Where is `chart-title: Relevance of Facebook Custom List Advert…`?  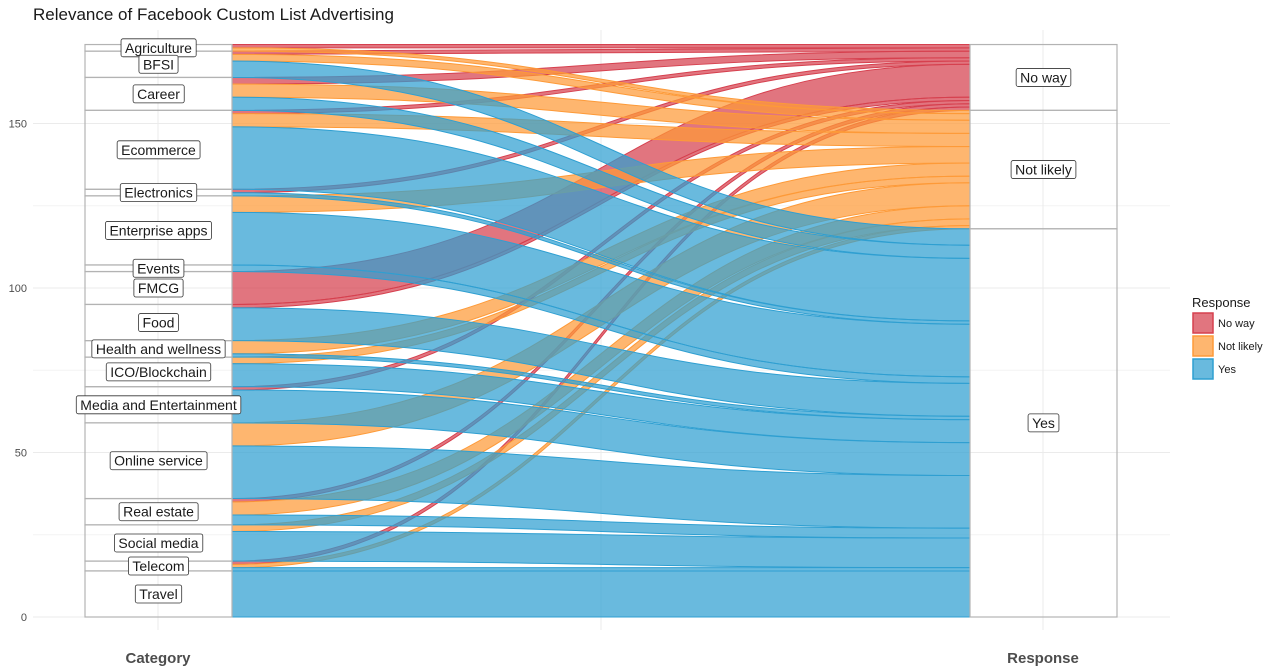
chart-title: Relevance of Facebook Custom List Advert… is located at coordinates (213, 14).